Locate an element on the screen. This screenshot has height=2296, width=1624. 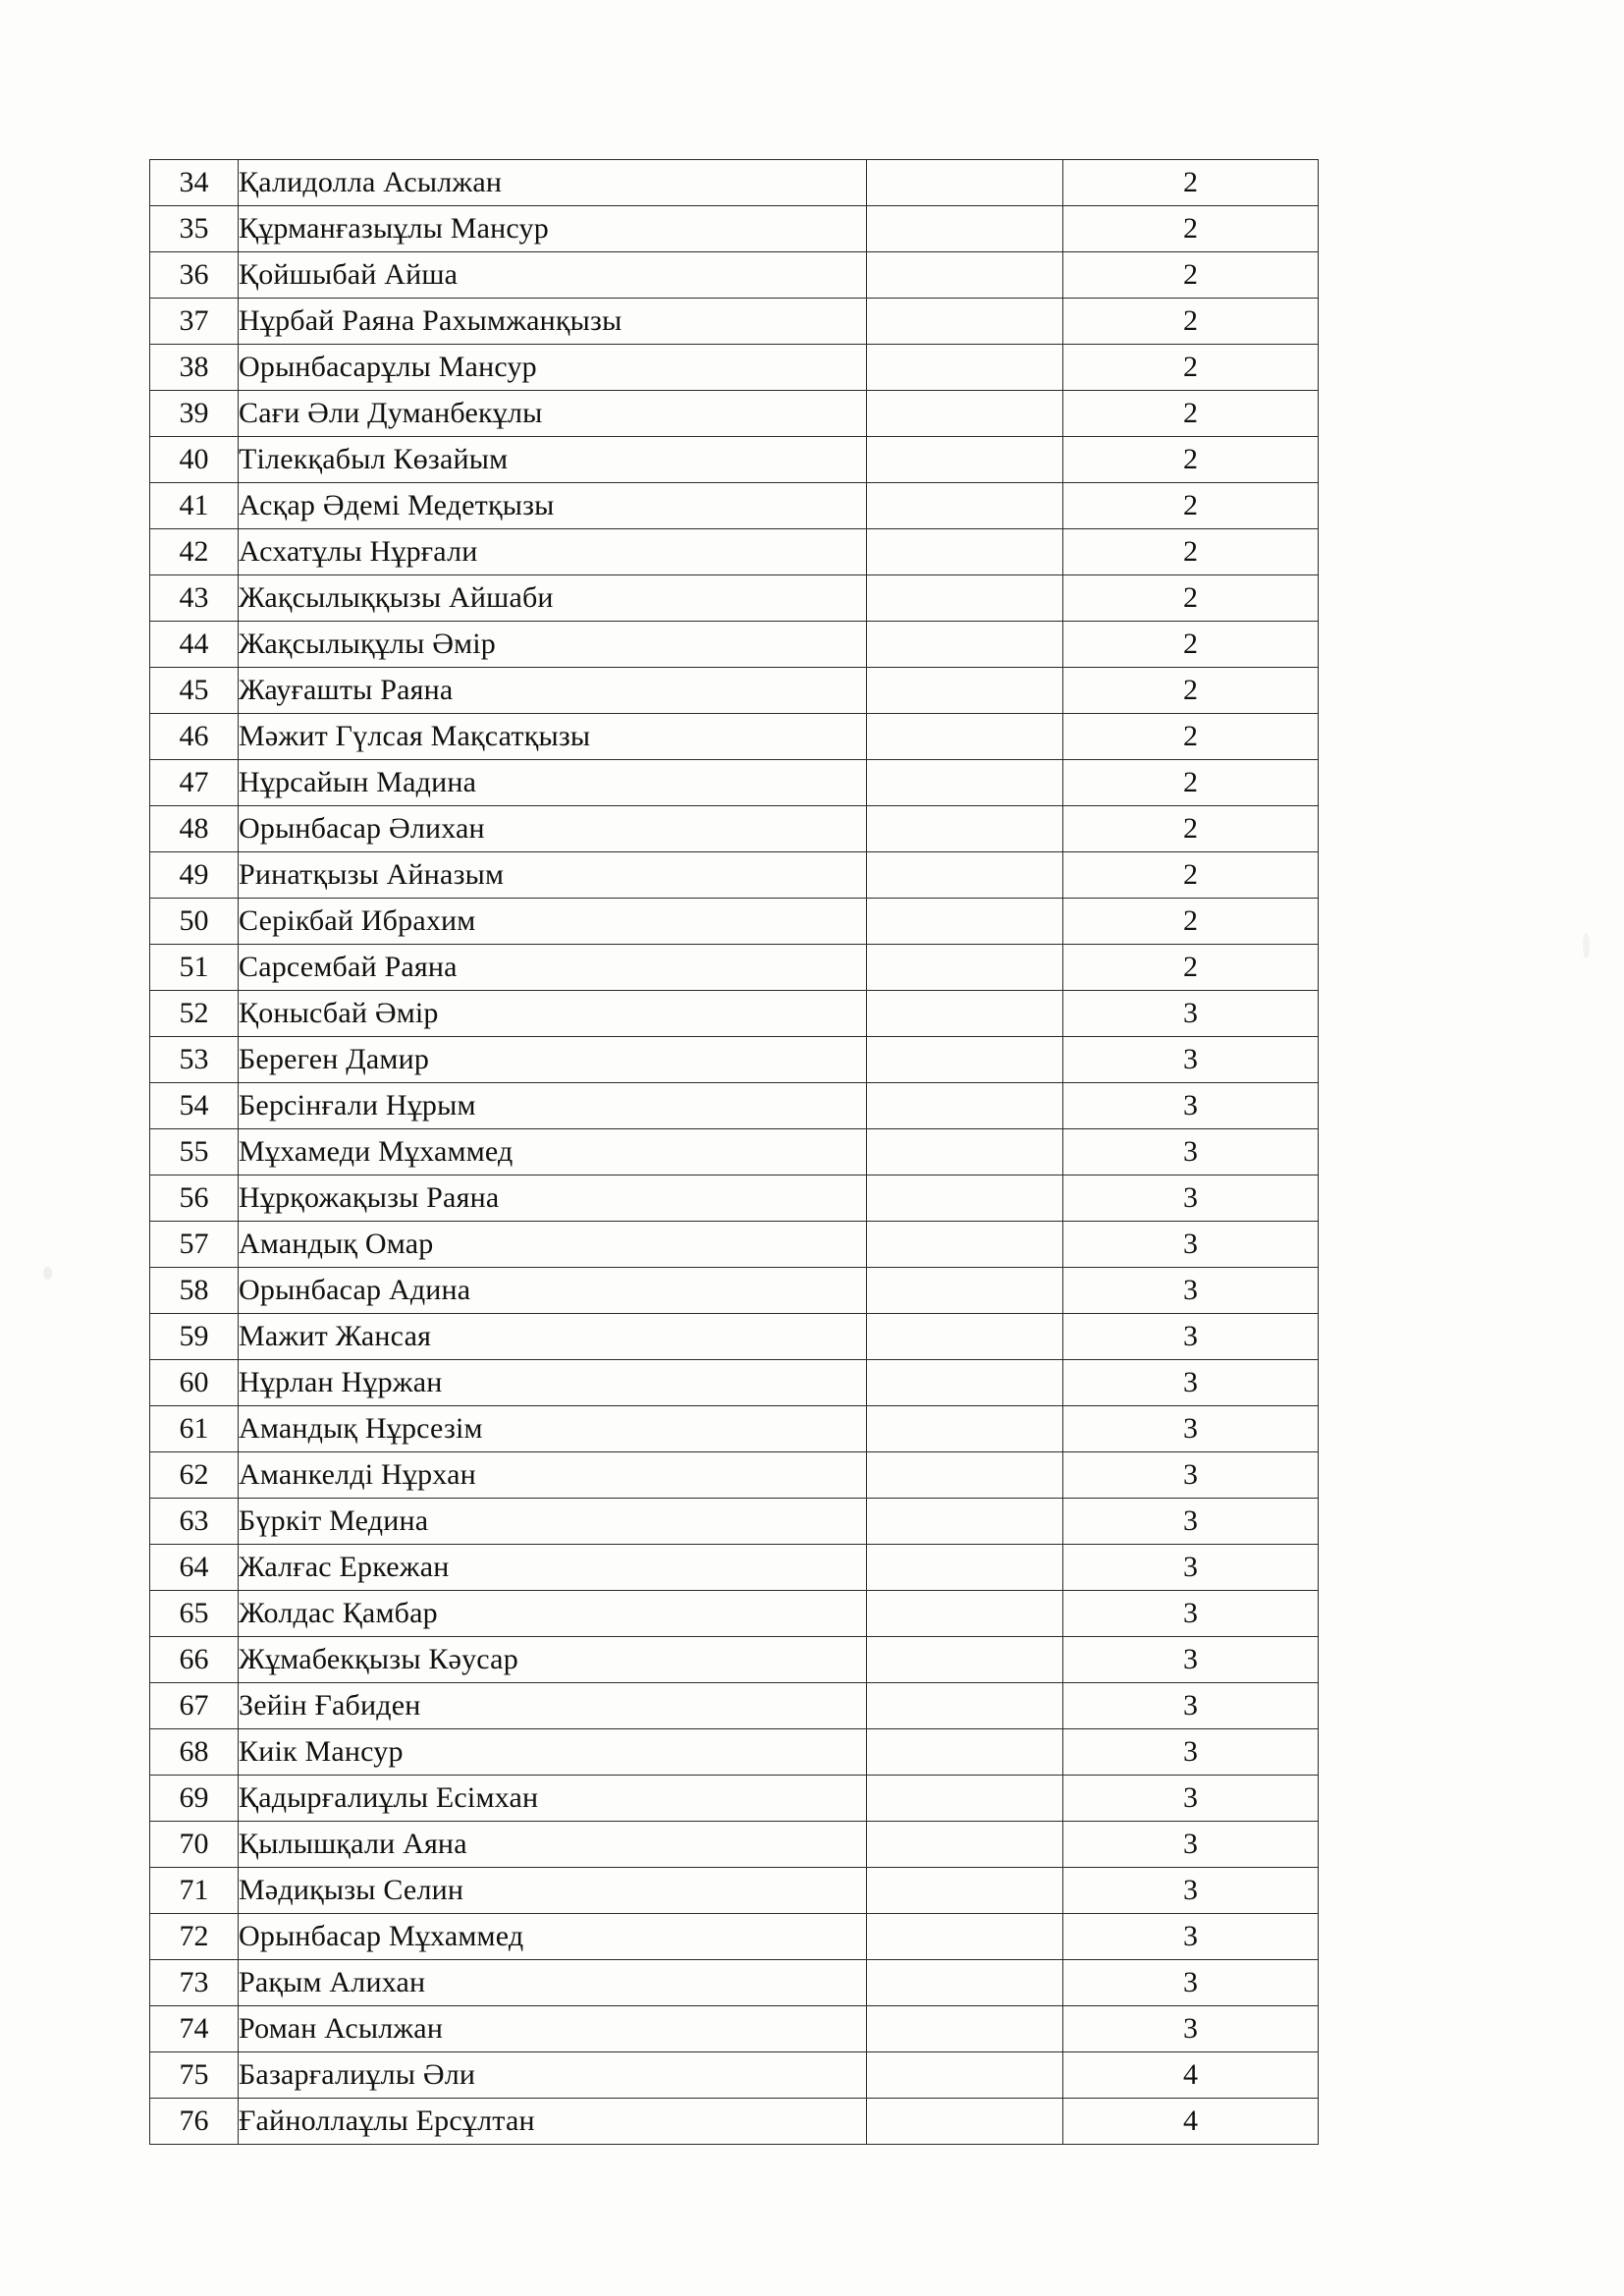
person-name-cell: Тілекқабыл Көзайым is located at coordinates (552, 459).